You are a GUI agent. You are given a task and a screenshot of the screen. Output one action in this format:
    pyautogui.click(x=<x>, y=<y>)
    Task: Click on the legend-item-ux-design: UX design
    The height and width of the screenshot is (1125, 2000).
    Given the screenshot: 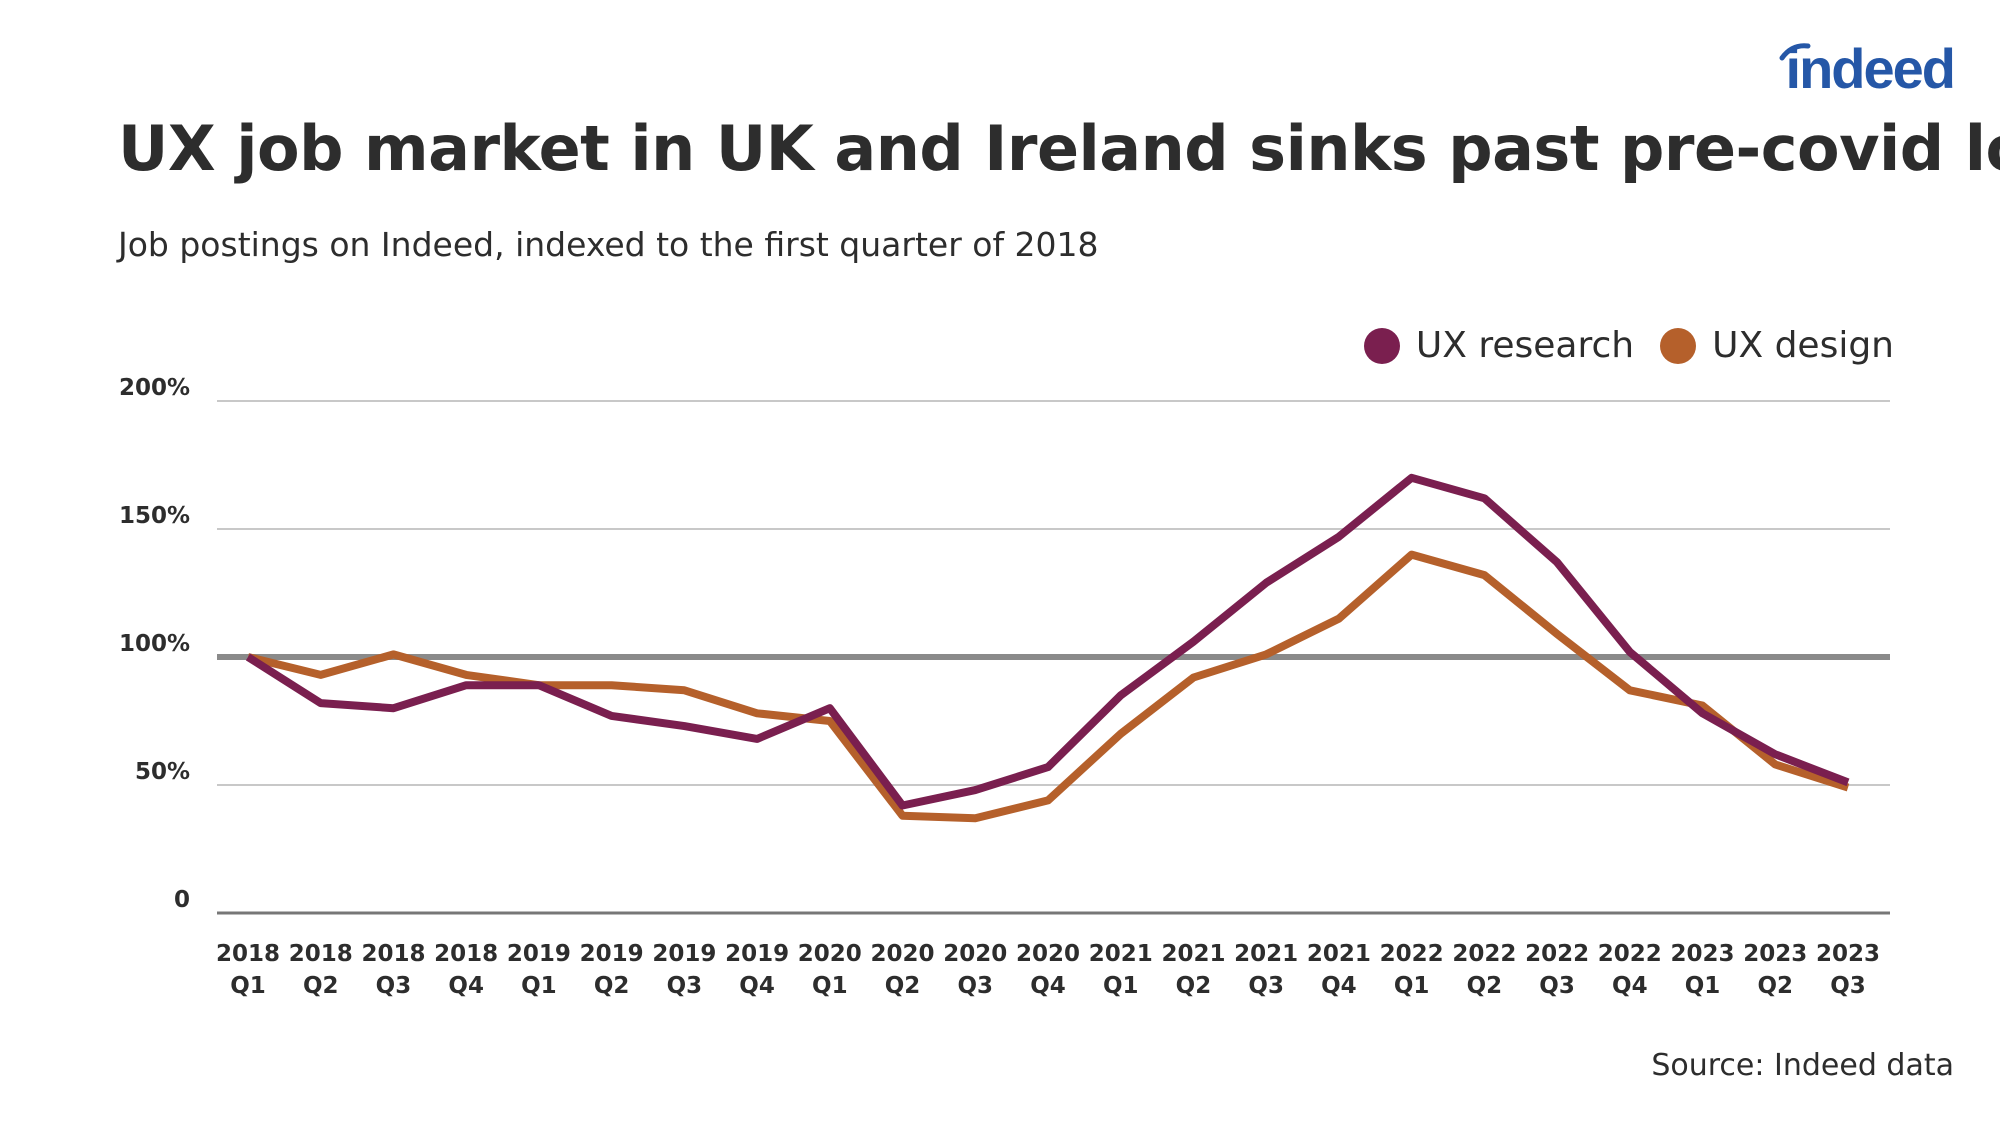 What is the action you would take?
    pyautogui.click(x=1777, y=345)
    